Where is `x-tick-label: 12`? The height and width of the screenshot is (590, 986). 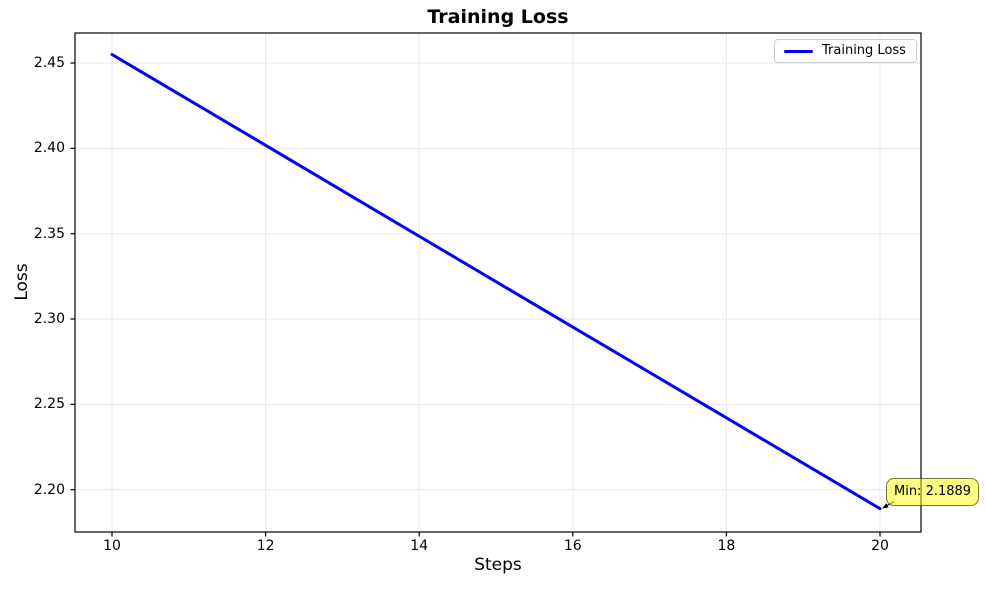 x-tick-label: 12 is located at coordinates (265, 546).